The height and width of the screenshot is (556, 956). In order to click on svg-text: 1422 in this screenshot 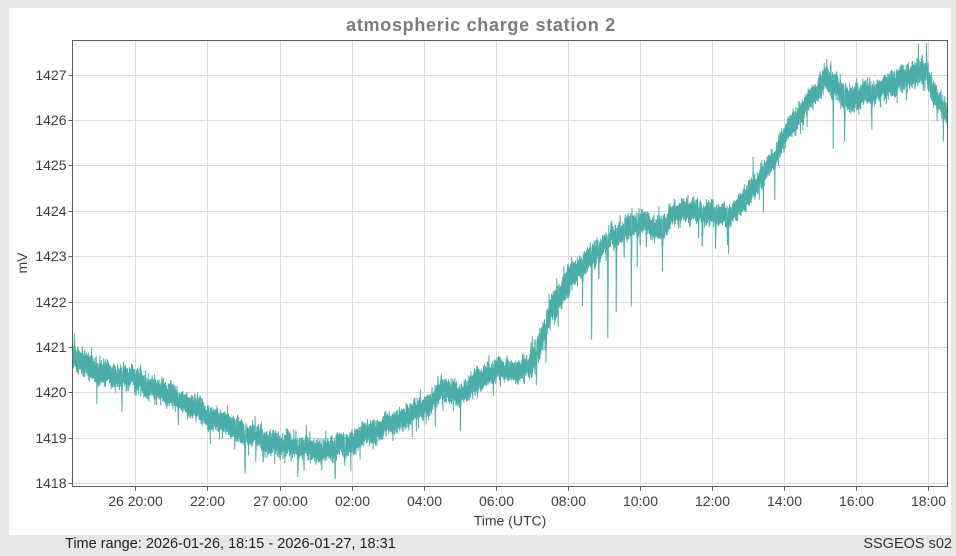, I will do `click(50, 302)`.